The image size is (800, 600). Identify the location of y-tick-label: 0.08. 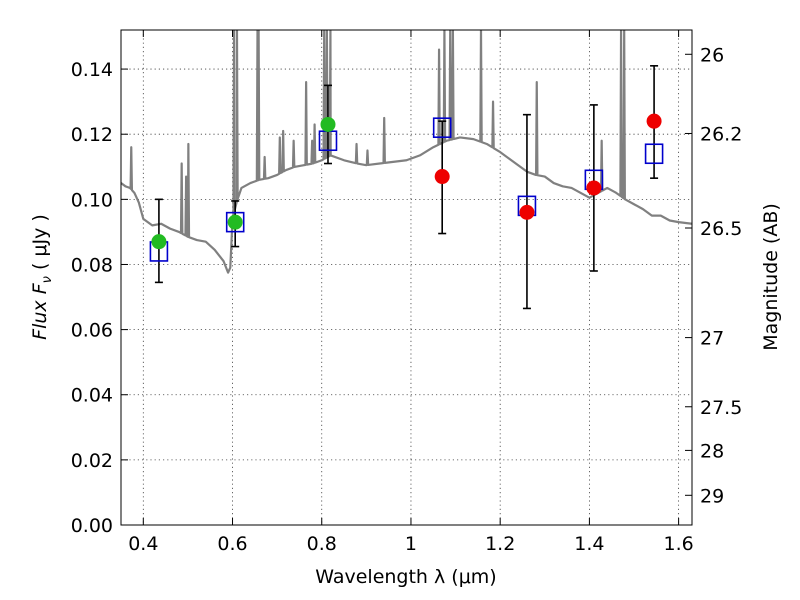
(92, 265).